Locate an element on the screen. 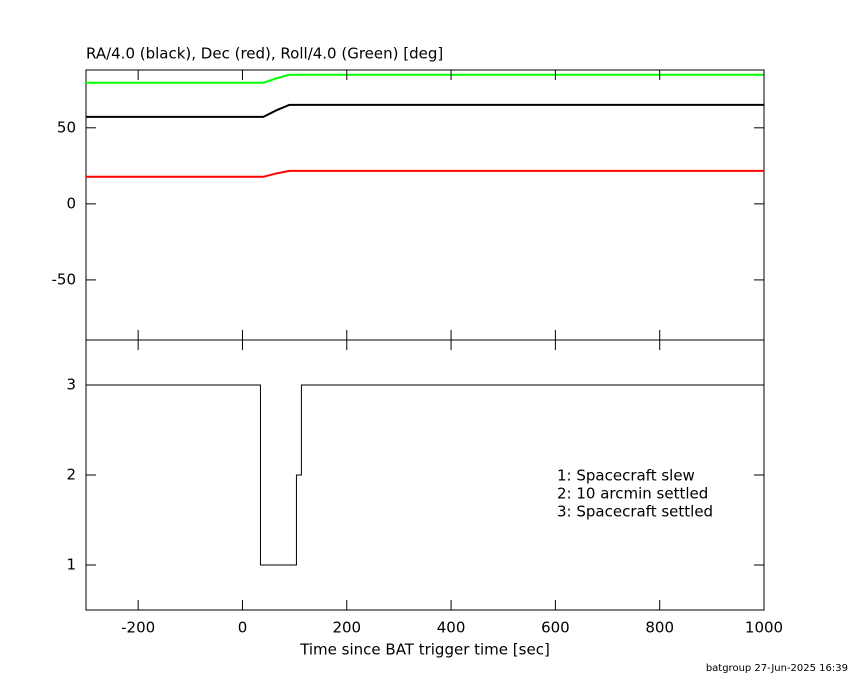 This screenshot has height=680, width=850. footer: batgroup 27-Jun-2025 16:39 is located at coordinates (777, 668).